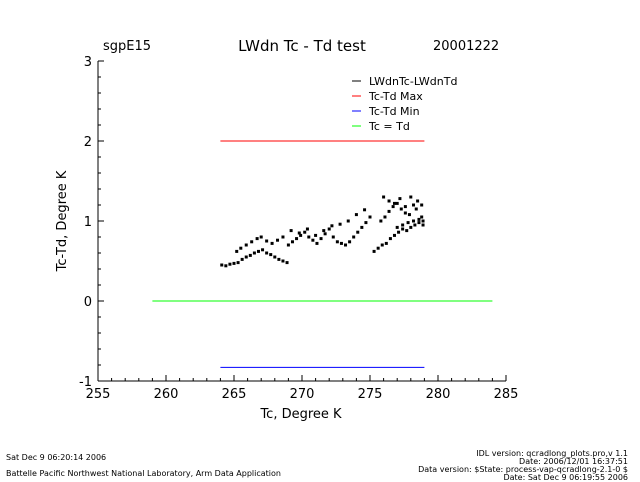 Image resolution: width=640 pixels, height=482 pixels. Describe the element at coordinates (88, 62) in the screenshot. I see `y-tick-label: 3` at that location.